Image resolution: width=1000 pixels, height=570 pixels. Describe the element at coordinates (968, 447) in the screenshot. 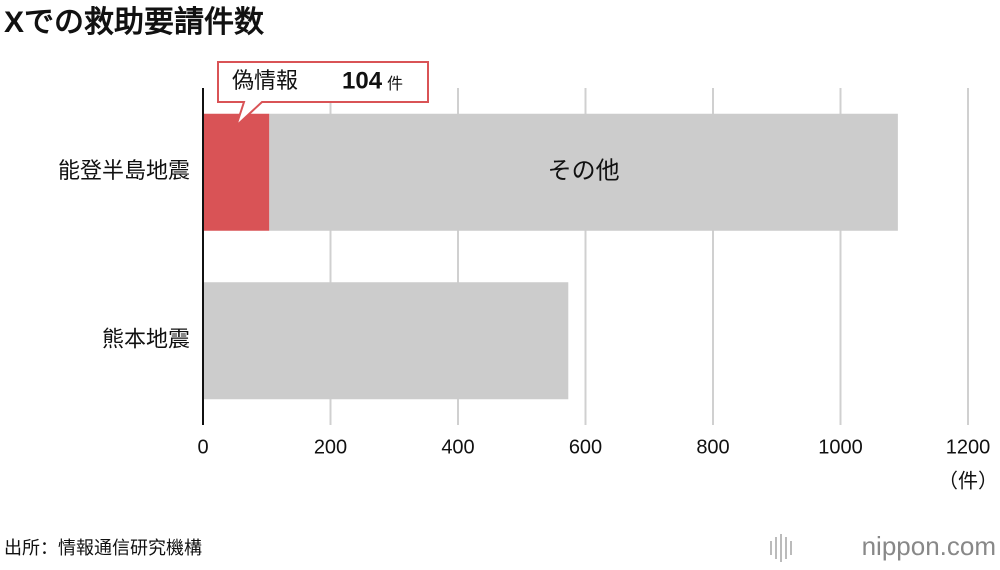

I see `x-tick-label: 1200` at that location.